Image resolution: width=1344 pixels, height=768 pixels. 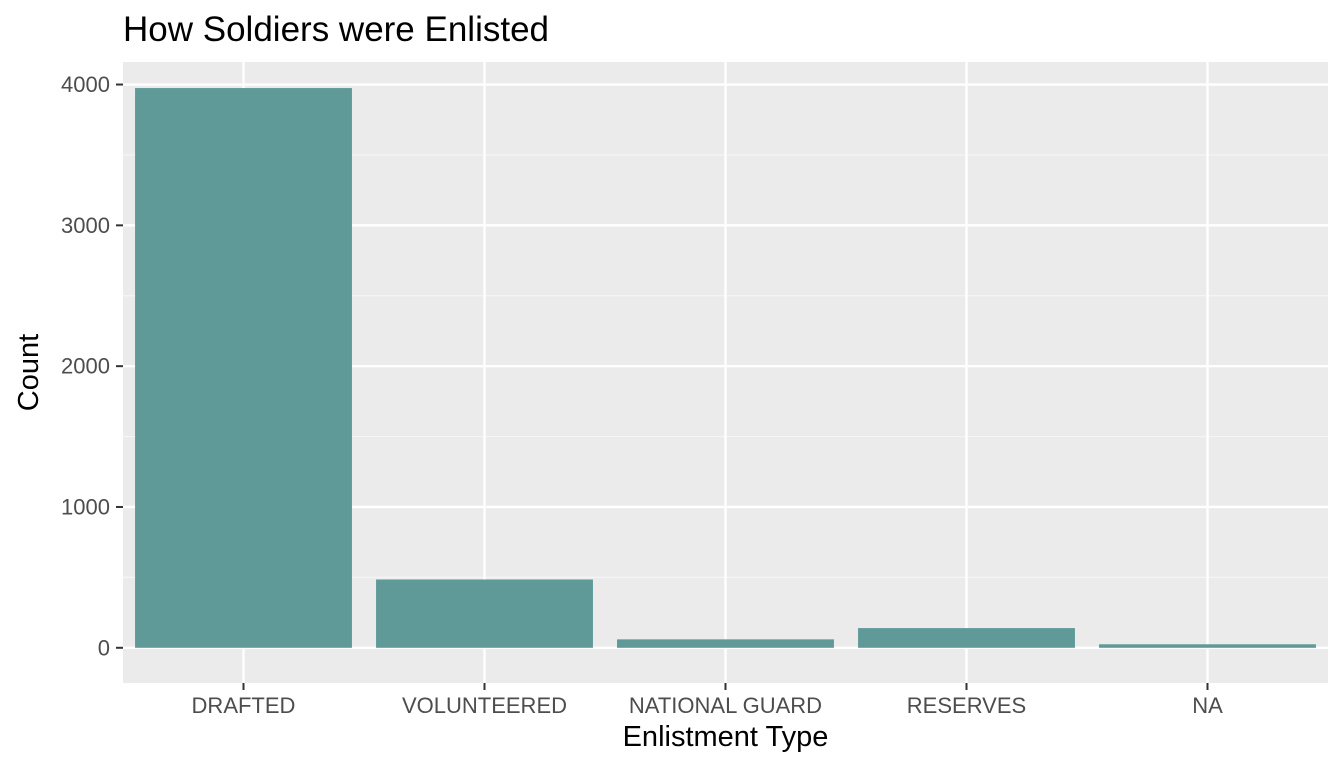 I want to click on y-tick-label: 3000, so click(x=85, y=225).